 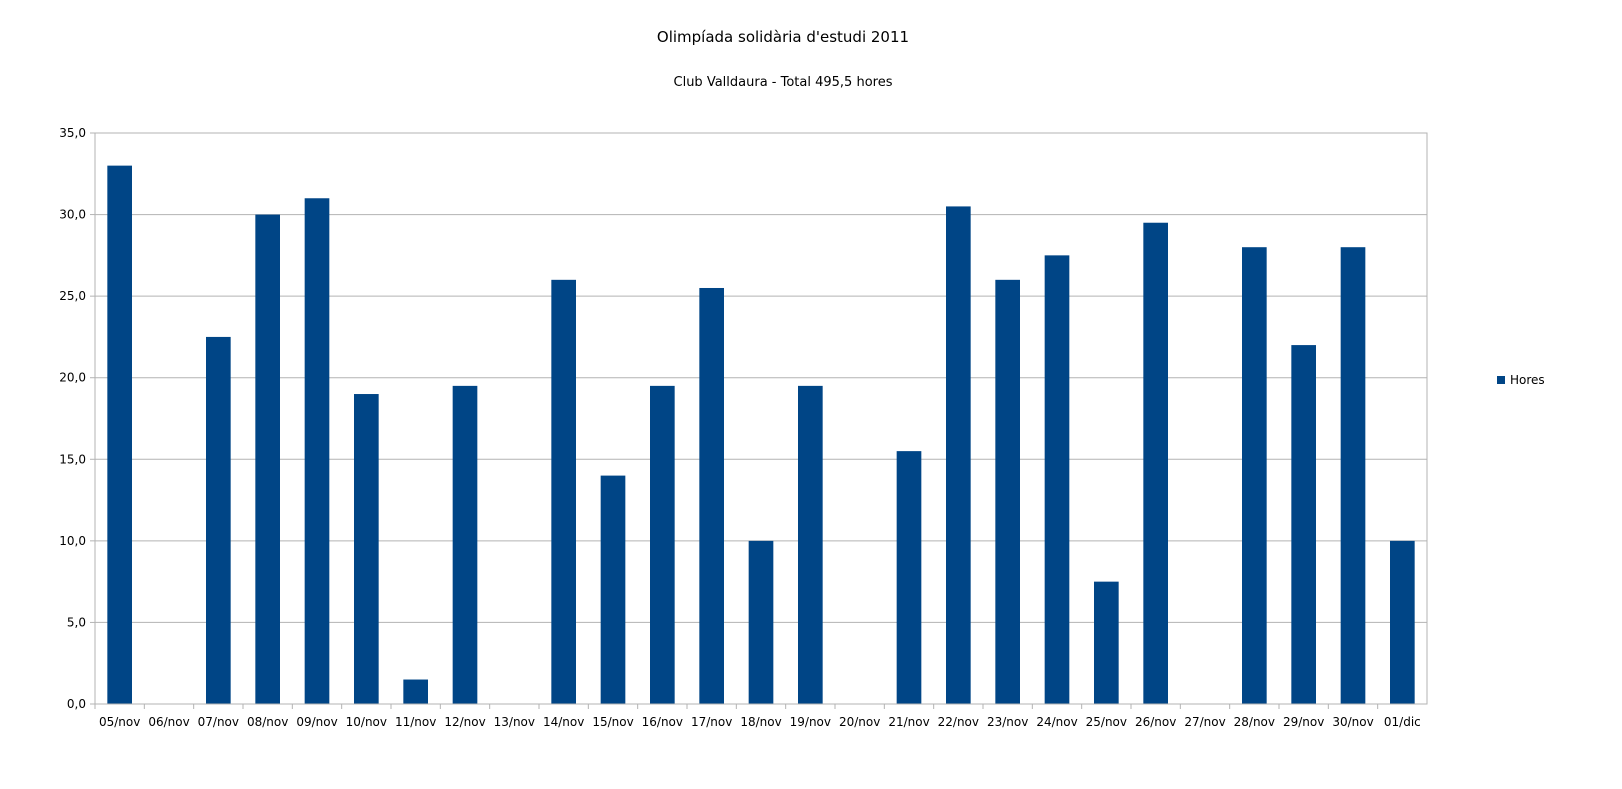 What do you see at coordinates (908, 722) in the screenshot?
I see `x-tick-label: 21/nov` at bounding box center [908, 722].